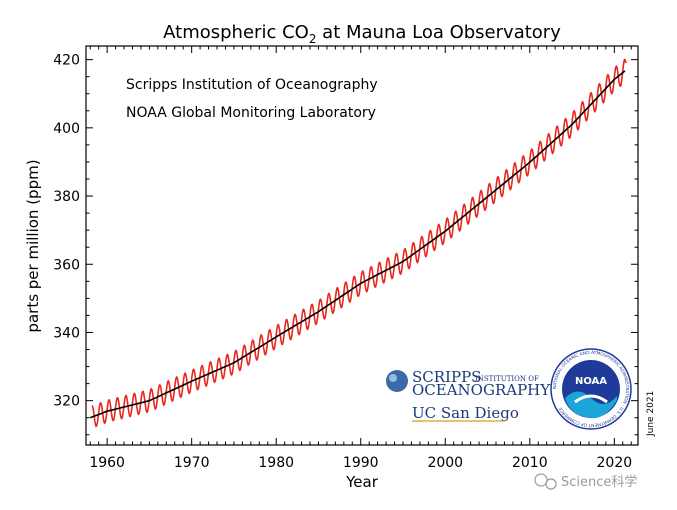  What do you see at coordinates (591, 381) in the screenshot?
I see `noaa-logo-text: NOAA` at bounding box center [591, 381].